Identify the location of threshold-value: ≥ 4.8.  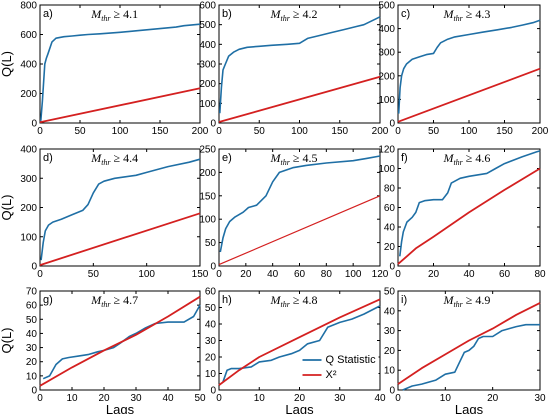
(304, 300).